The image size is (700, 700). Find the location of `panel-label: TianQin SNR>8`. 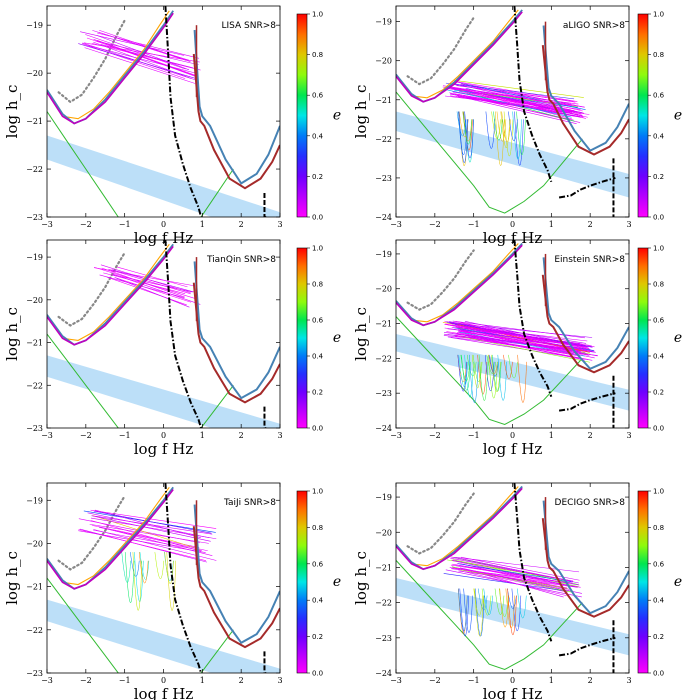

panel-label: TianQin SNR>8 is located at coordinates (241, 260).